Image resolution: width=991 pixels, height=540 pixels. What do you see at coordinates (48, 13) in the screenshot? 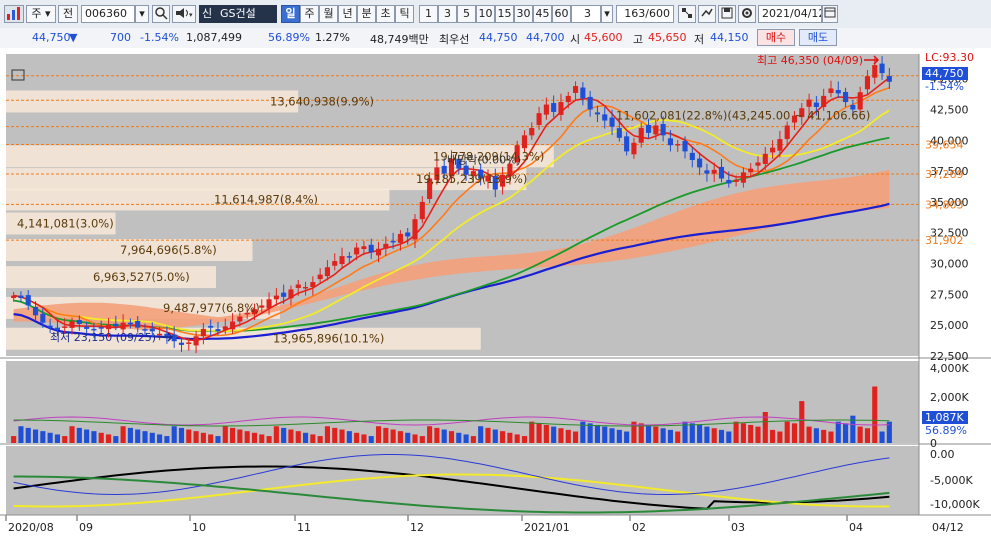
I see `dropdown-arrow-icon: ▾` at bounding box center [48, 13].